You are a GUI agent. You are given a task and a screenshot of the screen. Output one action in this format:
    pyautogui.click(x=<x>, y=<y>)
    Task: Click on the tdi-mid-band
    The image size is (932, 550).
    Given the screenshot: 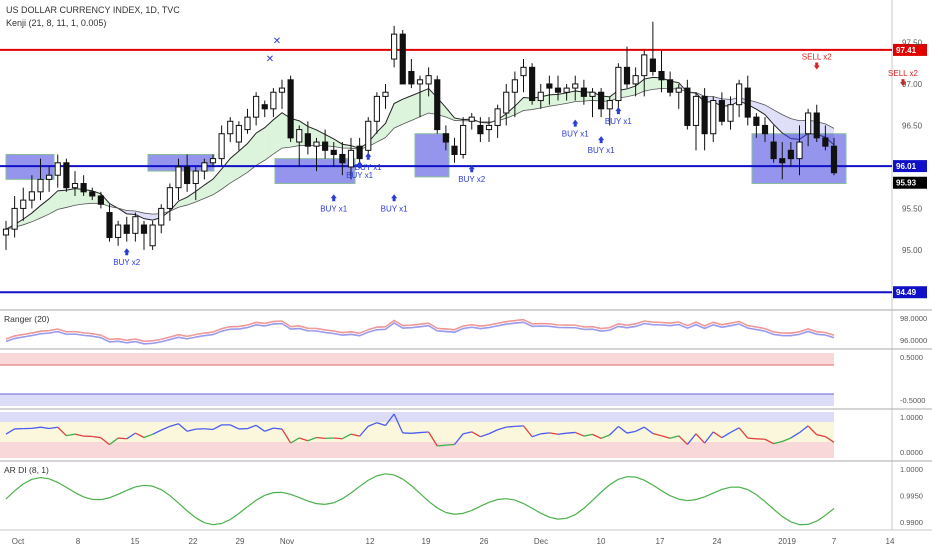 What is the action you would take?
    pyautogui.click(x=417, y=432)
    